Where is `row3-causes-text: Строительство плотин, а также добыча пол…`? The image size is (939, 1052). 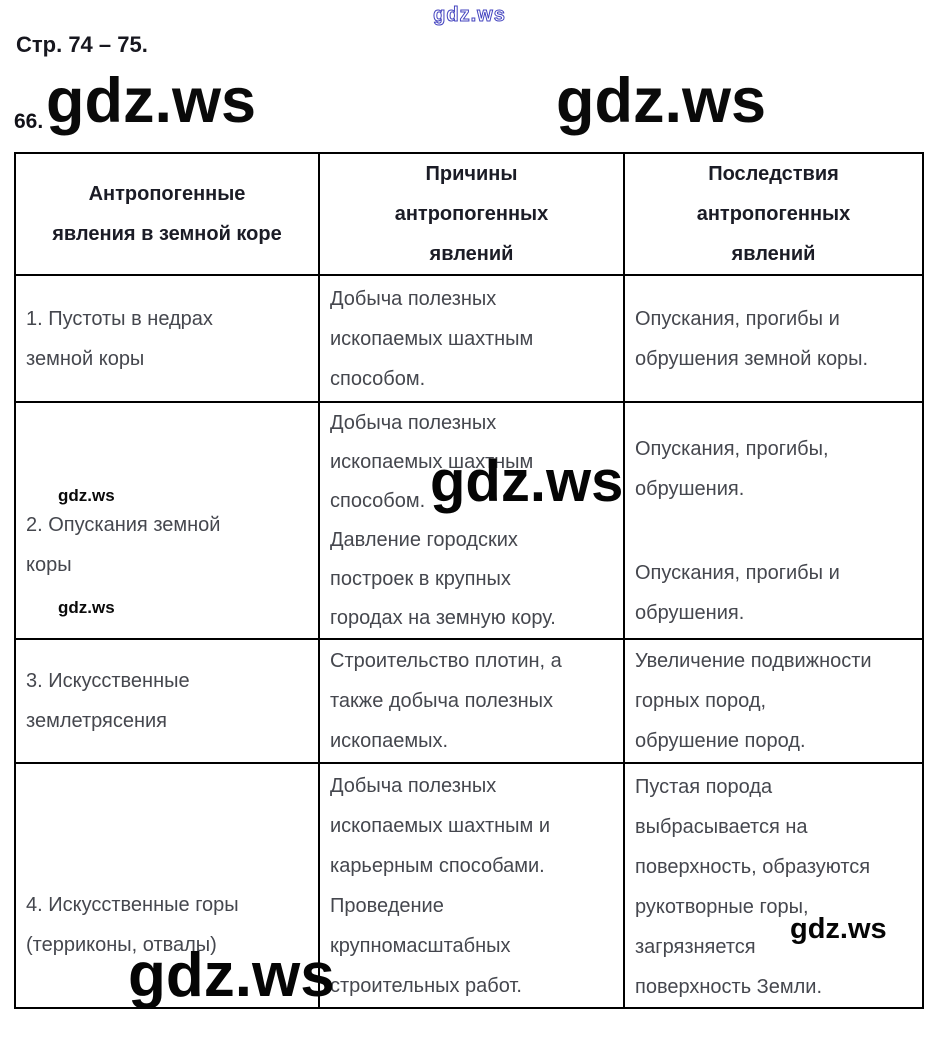
row3-causes-text: Строительство плотин, а также добыча пол… is located at coordinates (446, 701).